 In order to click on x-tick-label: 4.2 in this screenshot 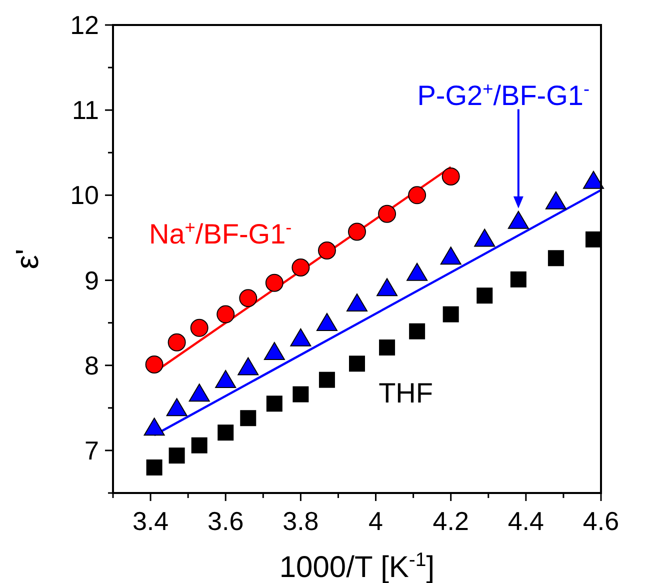, I will do `click(450, 521)`.